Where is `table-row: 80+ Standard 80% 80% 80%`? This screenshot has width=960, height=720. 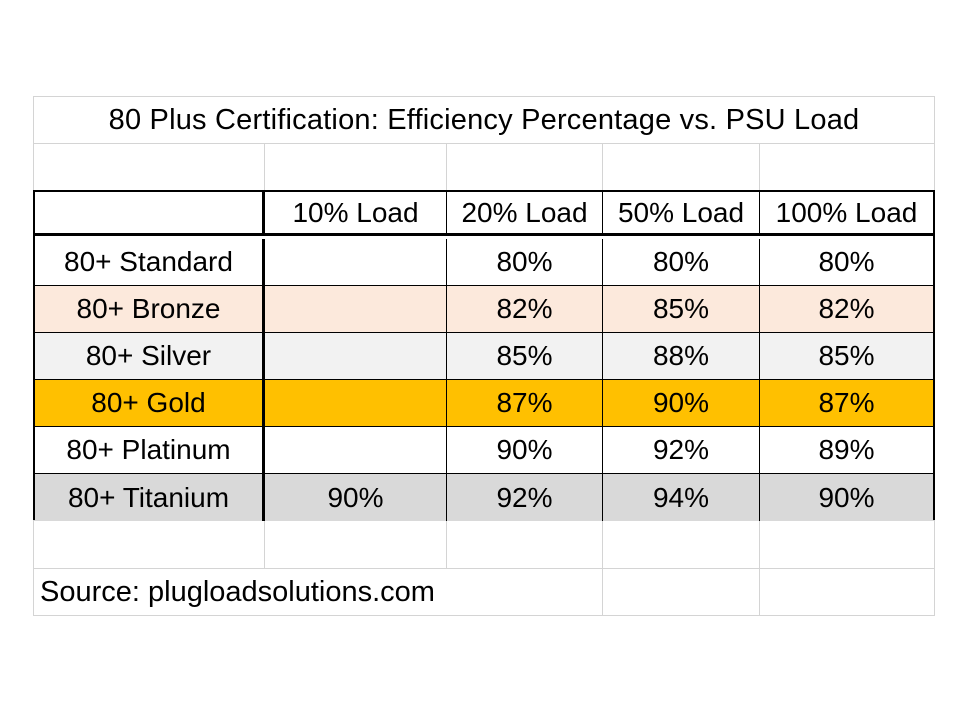
table-row: 80+ Standard 80% 80% 80% is located at coordinates (484, 262).